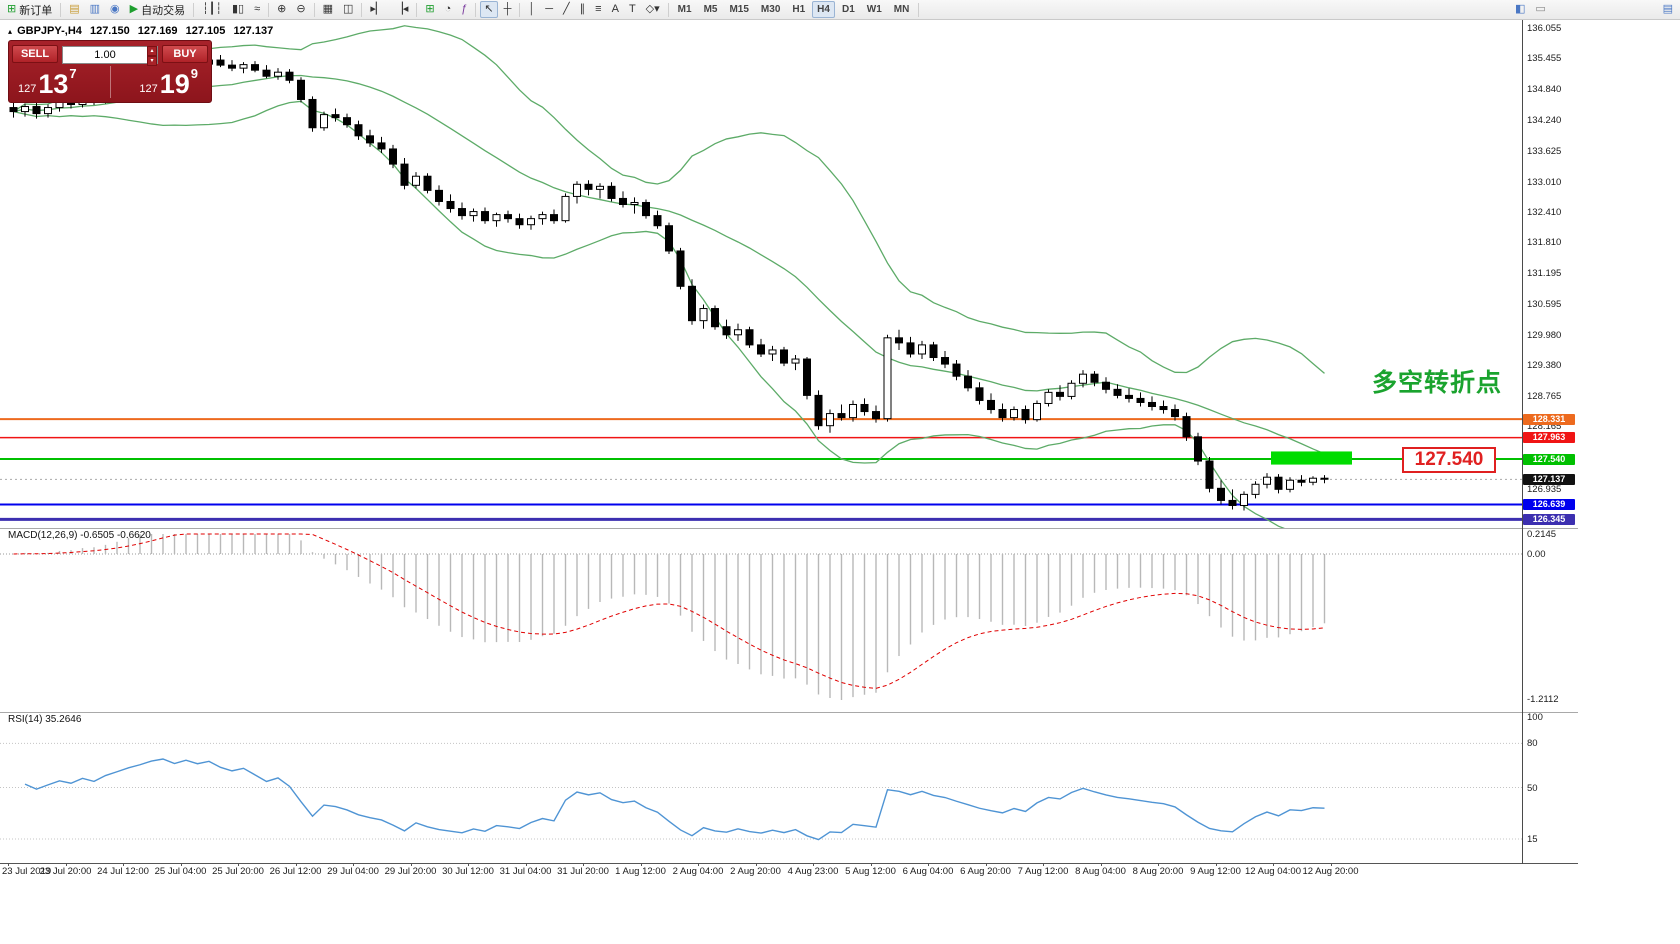 This screenshot has height=944, width=1680. I want to click on cascade-windows-button: ◫, so click(348, 9).